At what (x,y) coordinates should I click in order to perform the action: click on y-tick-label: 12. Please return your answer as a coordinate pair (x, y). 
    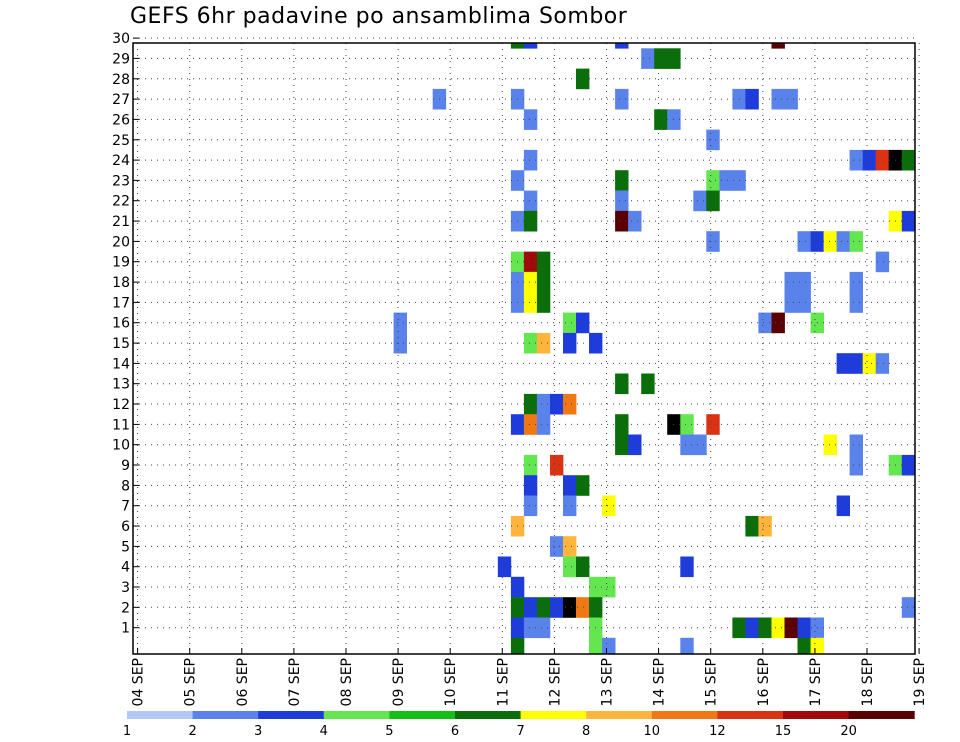
    Looking at the image, I should click on (121, 405).